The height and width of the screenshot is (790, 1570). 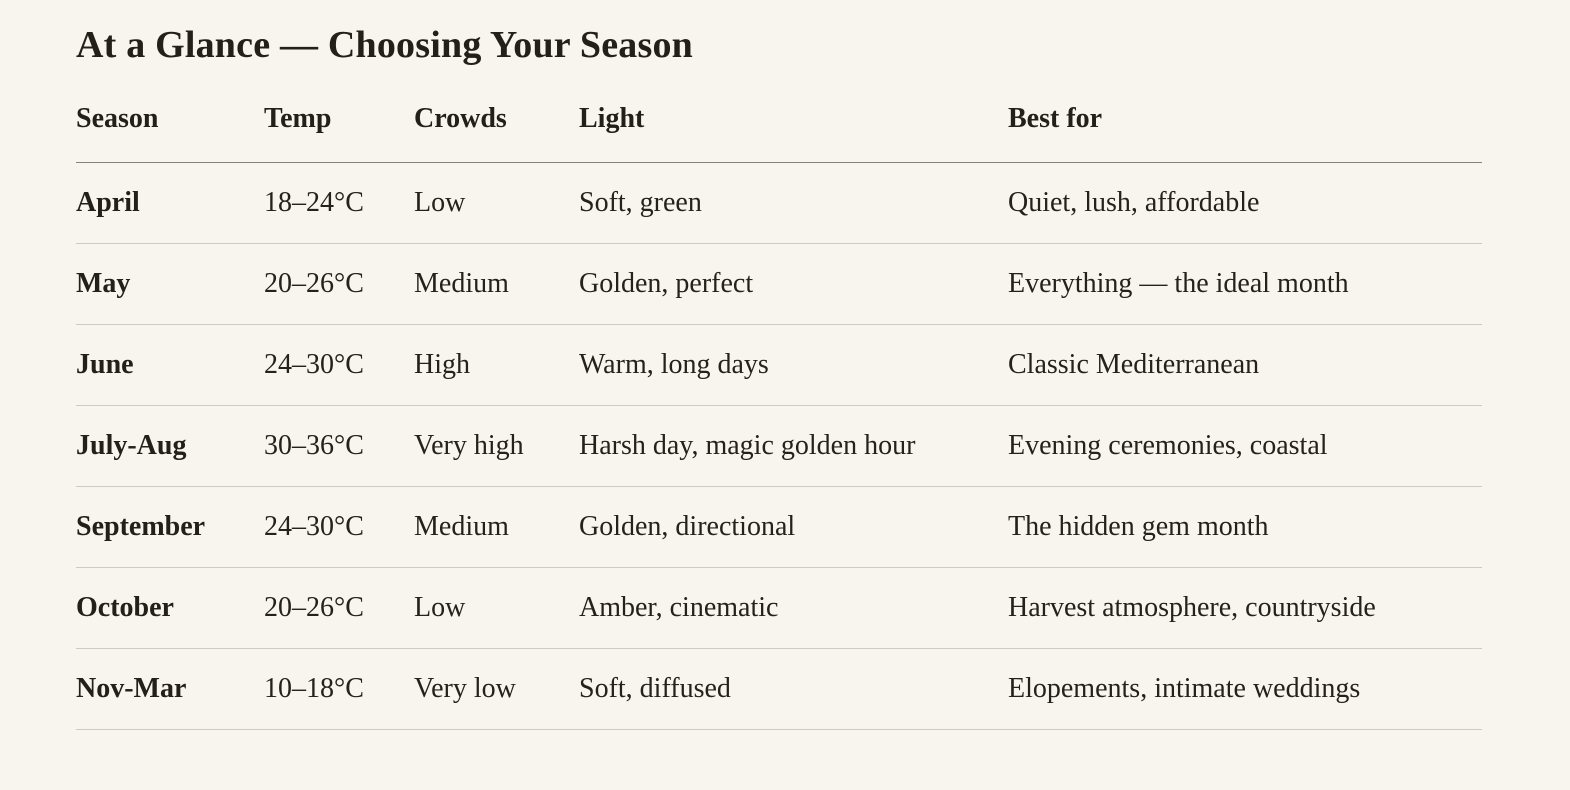 I want to click on cell-best-for: Elopements, intimate weddings, so click(x=1245, y=689).